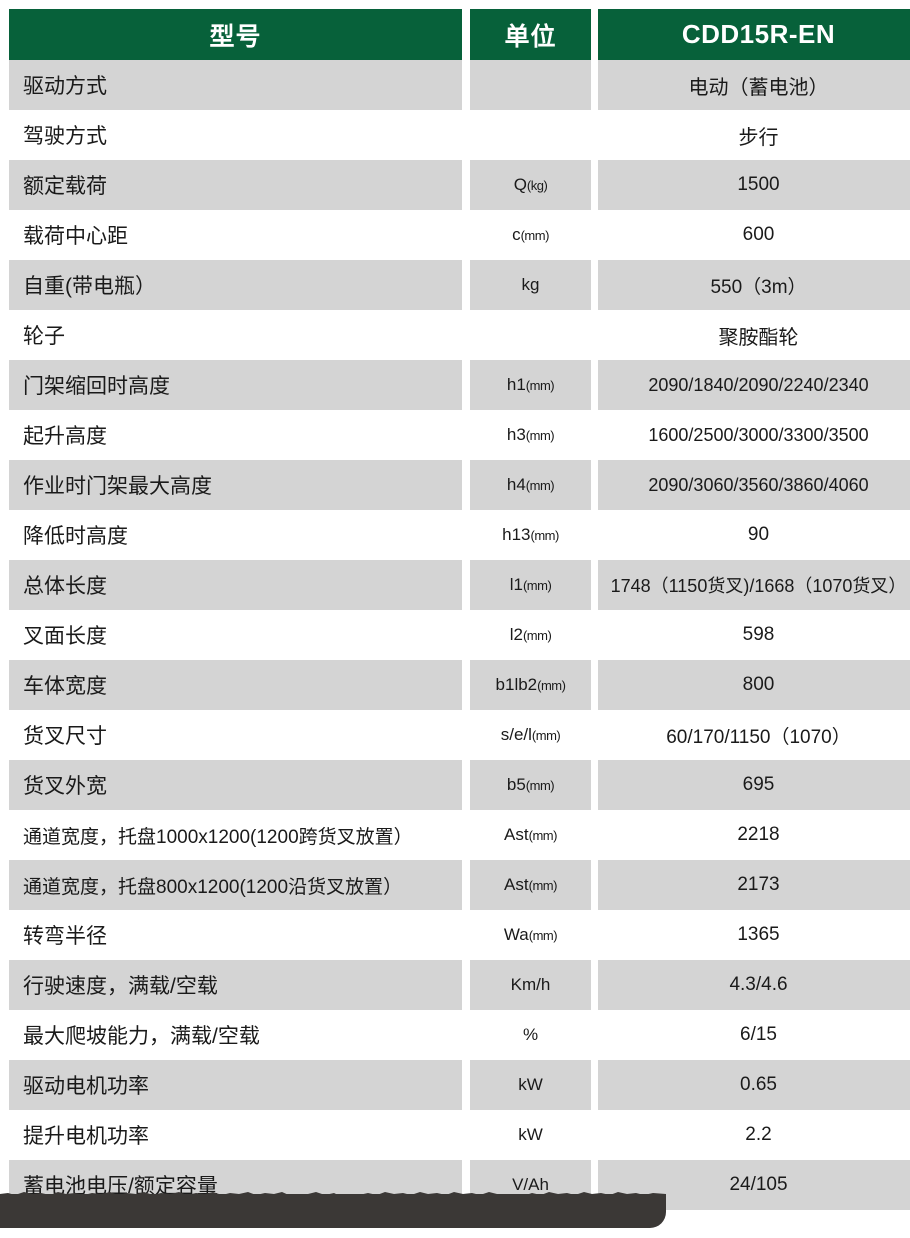 The image size is (910, 1238). I want to click on bottom-white-margin, so click(455, 1233).